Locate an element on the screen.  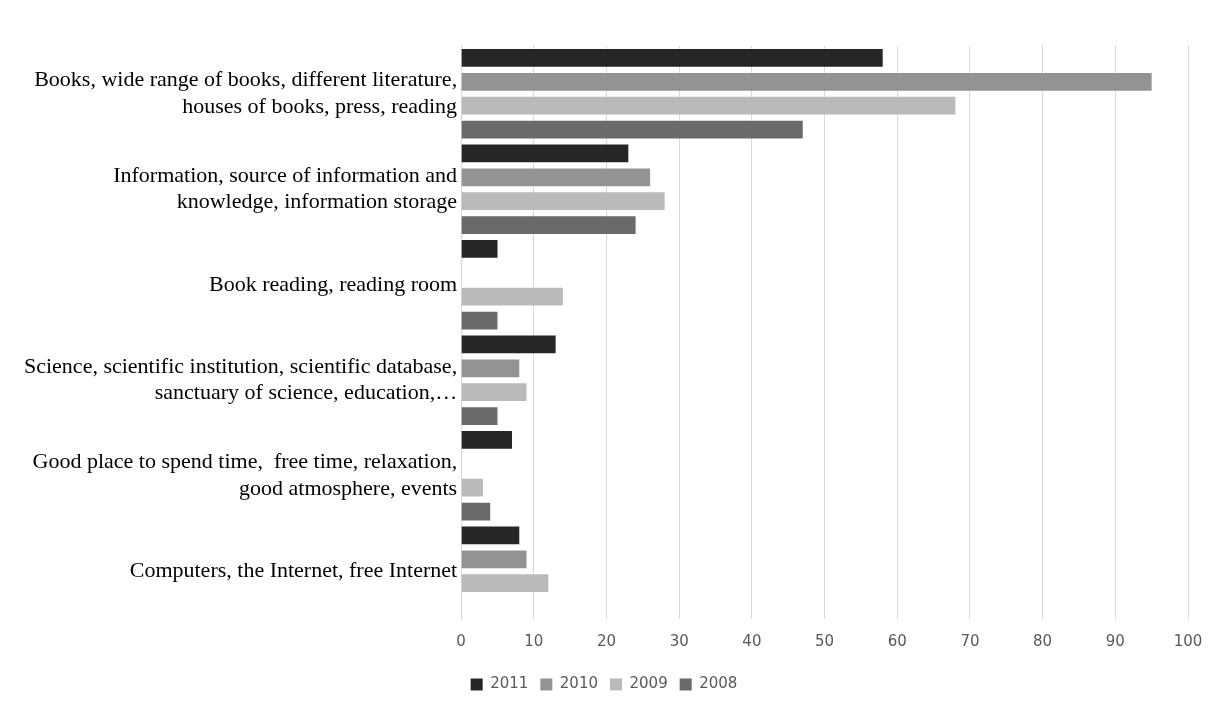
y-tick-label: Book reading, reading room is located at coordinates (333, 283).